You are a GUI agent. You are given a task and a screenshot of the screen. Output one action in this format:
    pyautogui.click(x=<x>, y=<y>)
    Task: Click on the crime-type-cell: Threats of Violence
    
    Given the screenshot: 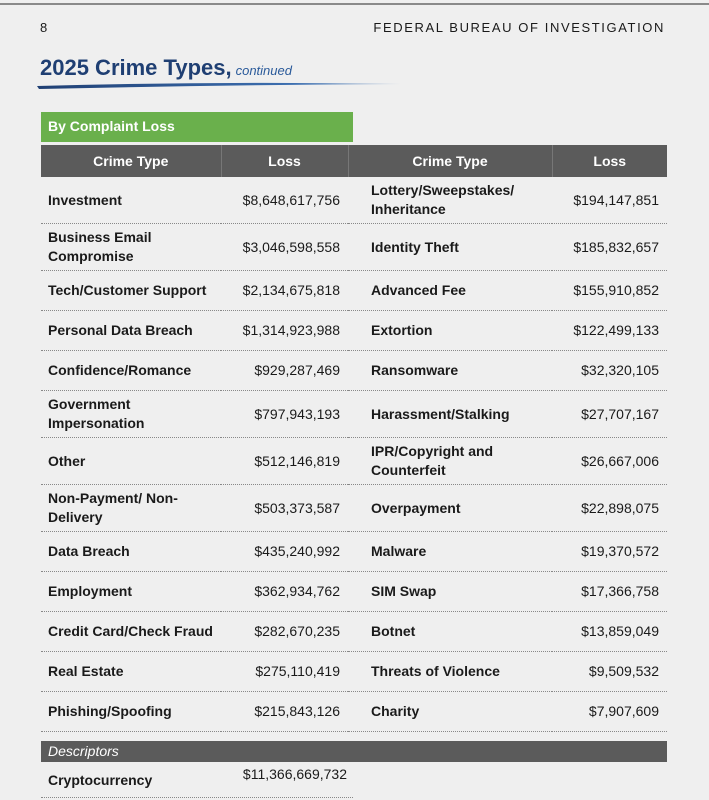 What is the action you would take?
    pyautogui.click(x=450, y=671)
    